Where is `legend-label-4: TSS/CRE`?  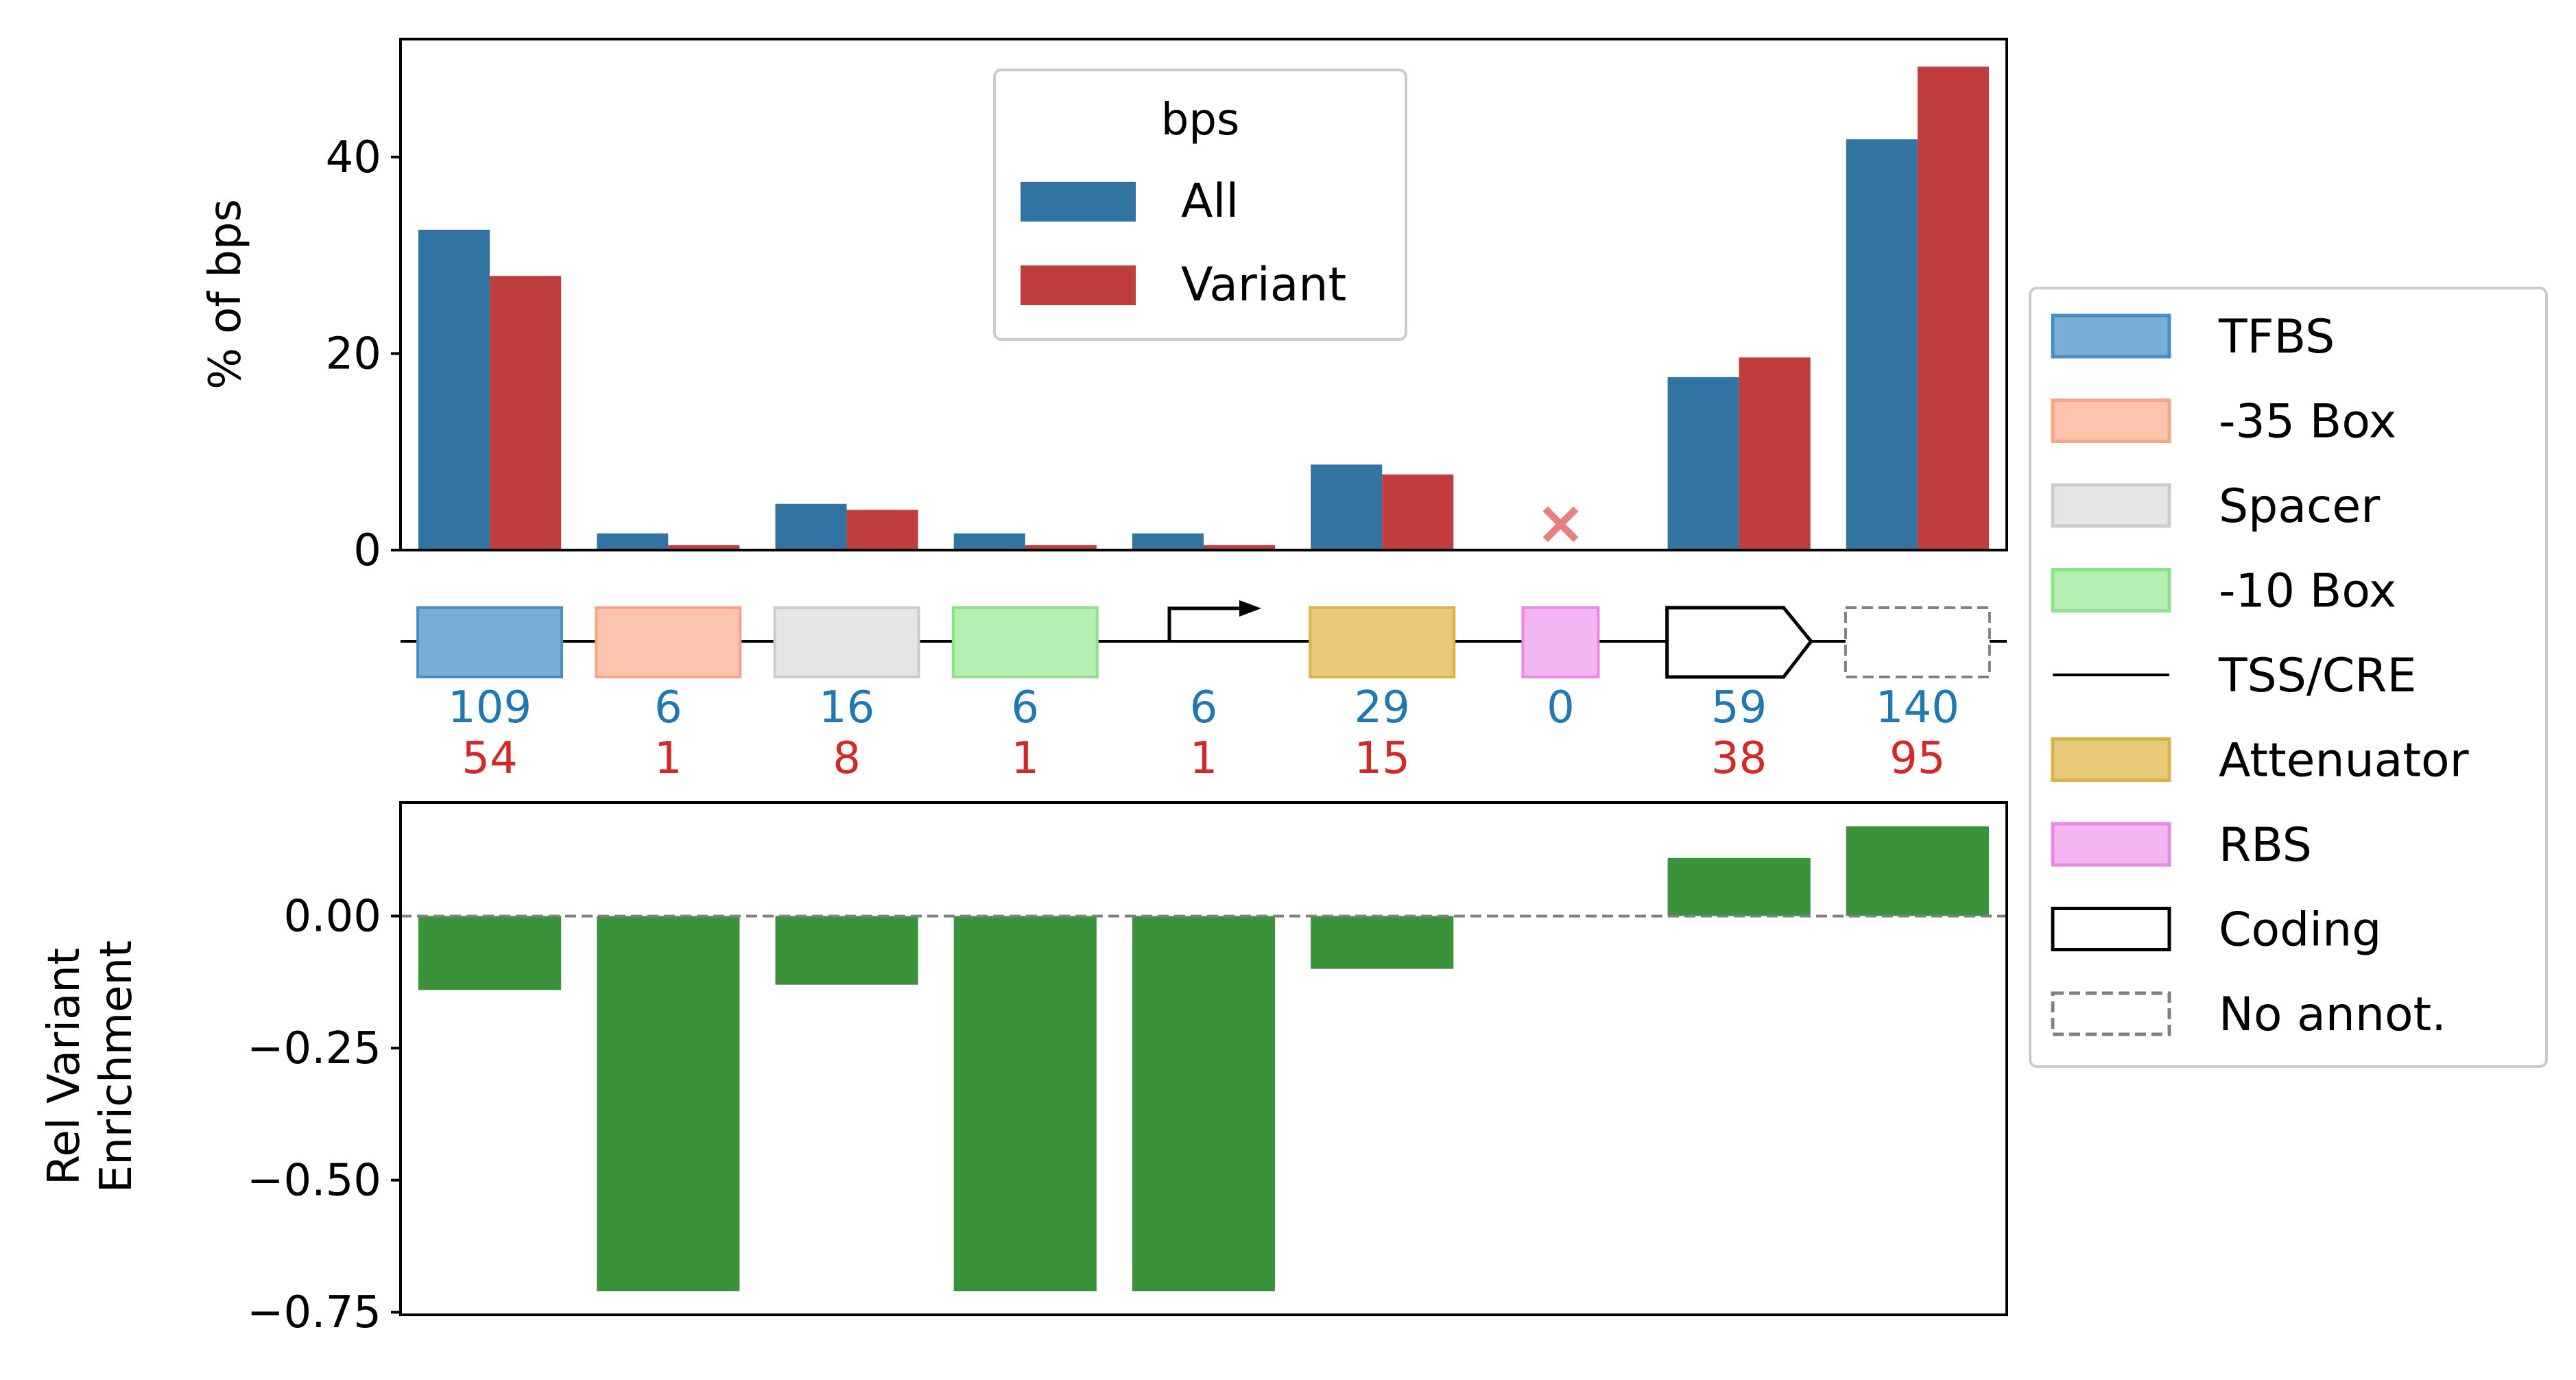 legend-label-4: TSS/CRE is located at coordinates (2317, 676).